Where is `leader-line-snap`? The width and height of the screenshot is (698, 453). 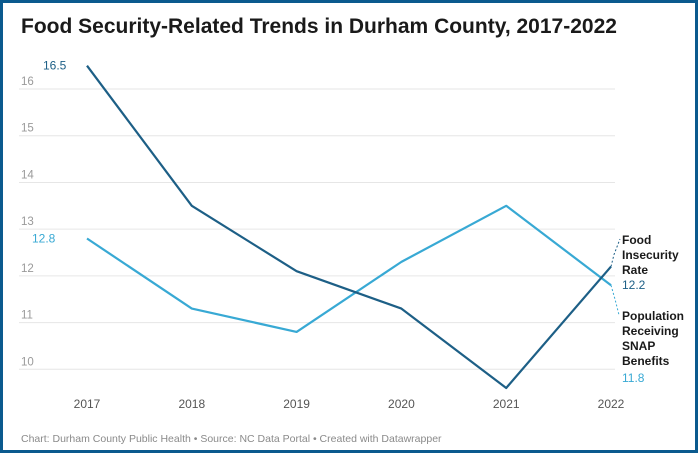 leader-line-snap is located at coordinates (615, 300).